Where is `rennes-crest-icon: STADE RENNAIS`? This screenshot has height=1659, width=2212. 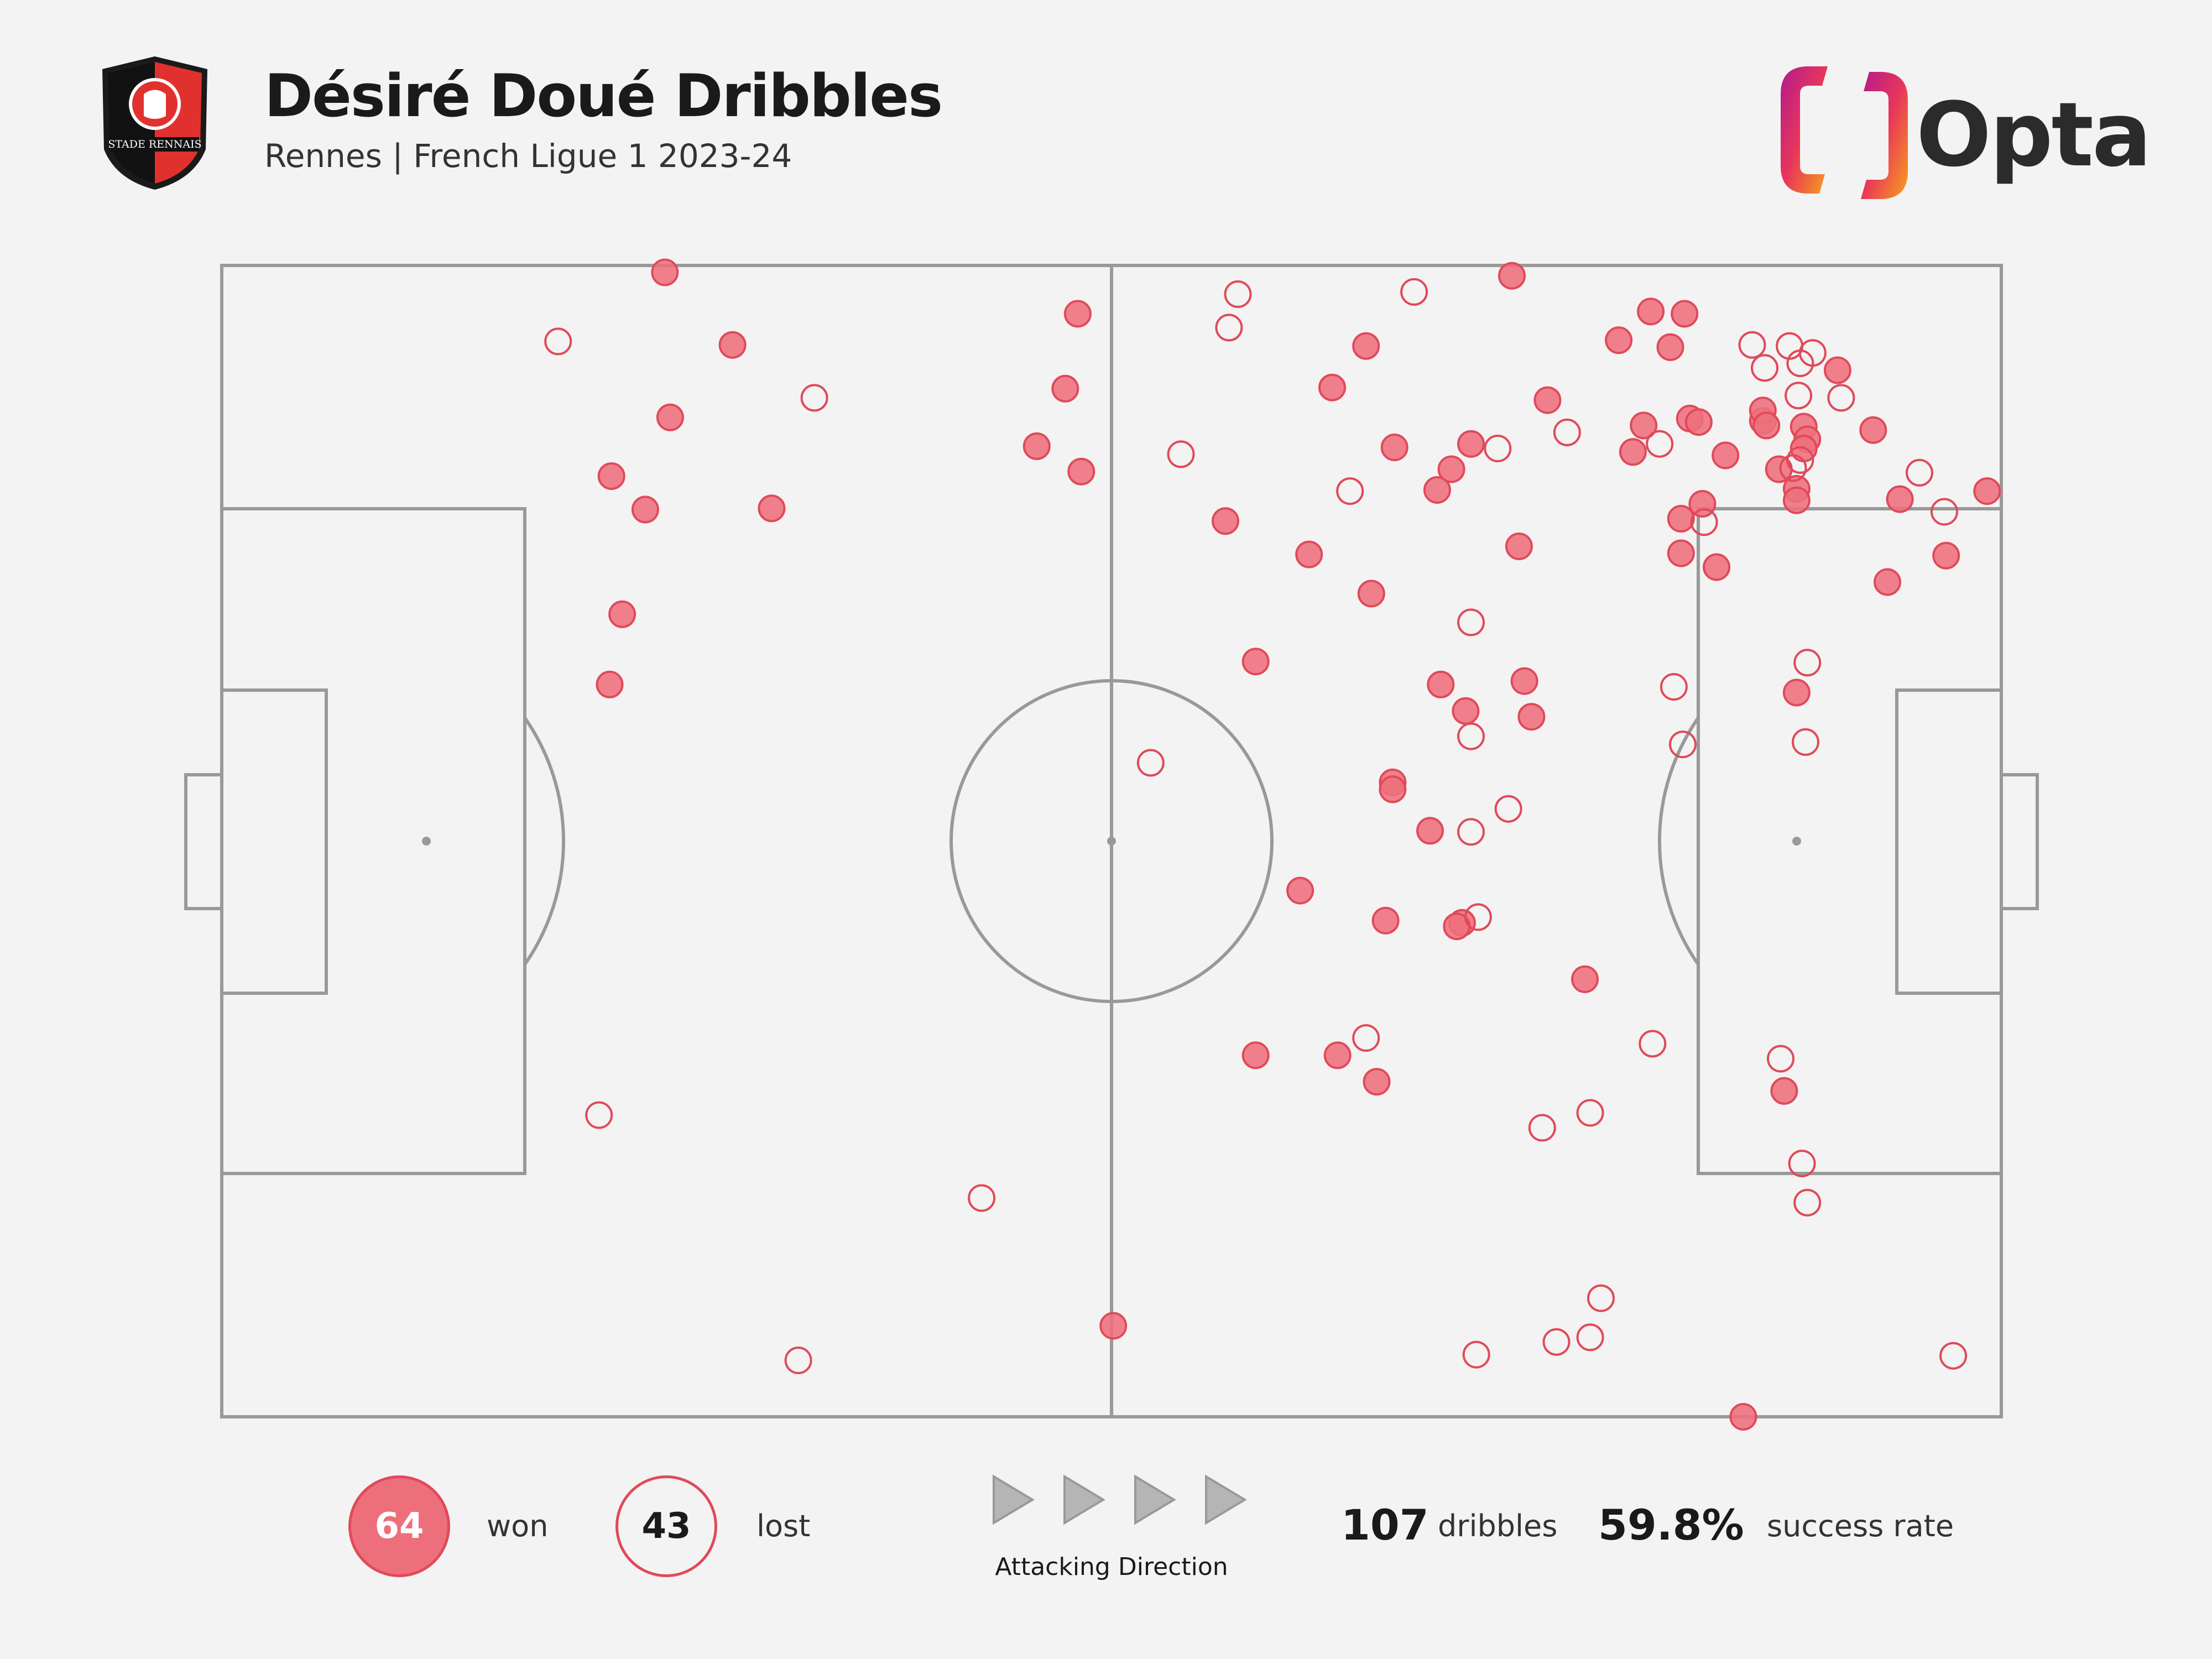
rennes-crest-icon: STADE RENNAIS is located at coordinates (154, 123).